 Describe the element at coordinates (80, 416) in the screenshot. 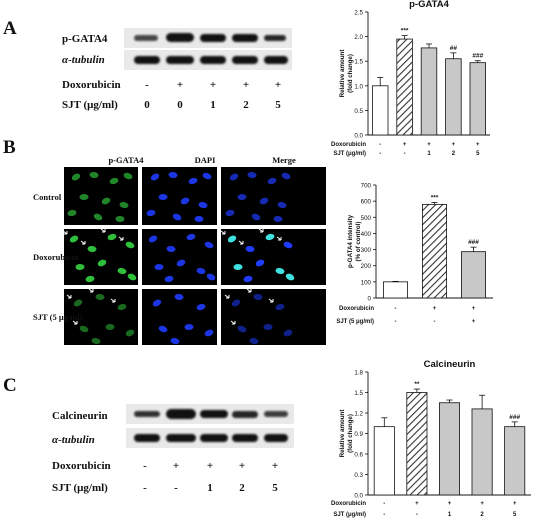

I see `blot-c-row-label-calcineurin: Calcineurin` at that location.